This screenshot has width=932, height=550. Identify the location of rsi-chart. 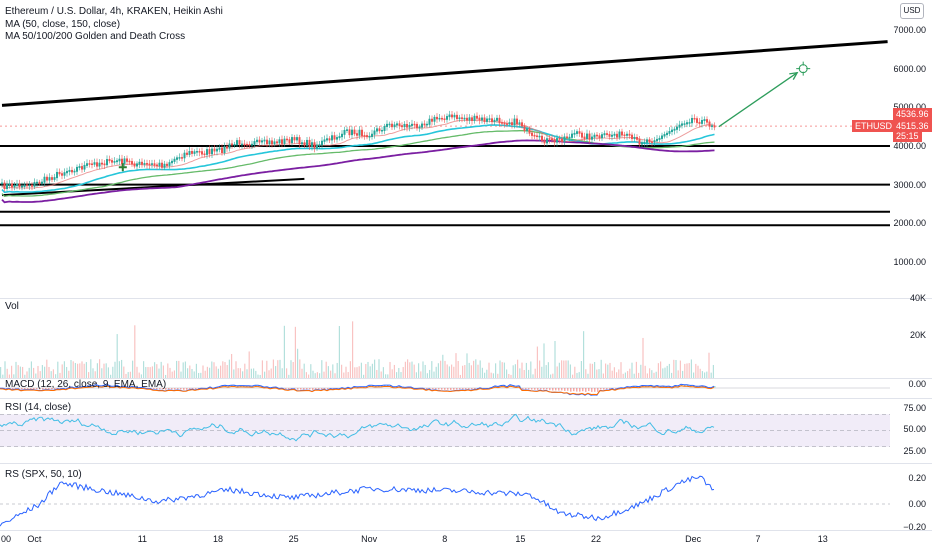
(445, 430).